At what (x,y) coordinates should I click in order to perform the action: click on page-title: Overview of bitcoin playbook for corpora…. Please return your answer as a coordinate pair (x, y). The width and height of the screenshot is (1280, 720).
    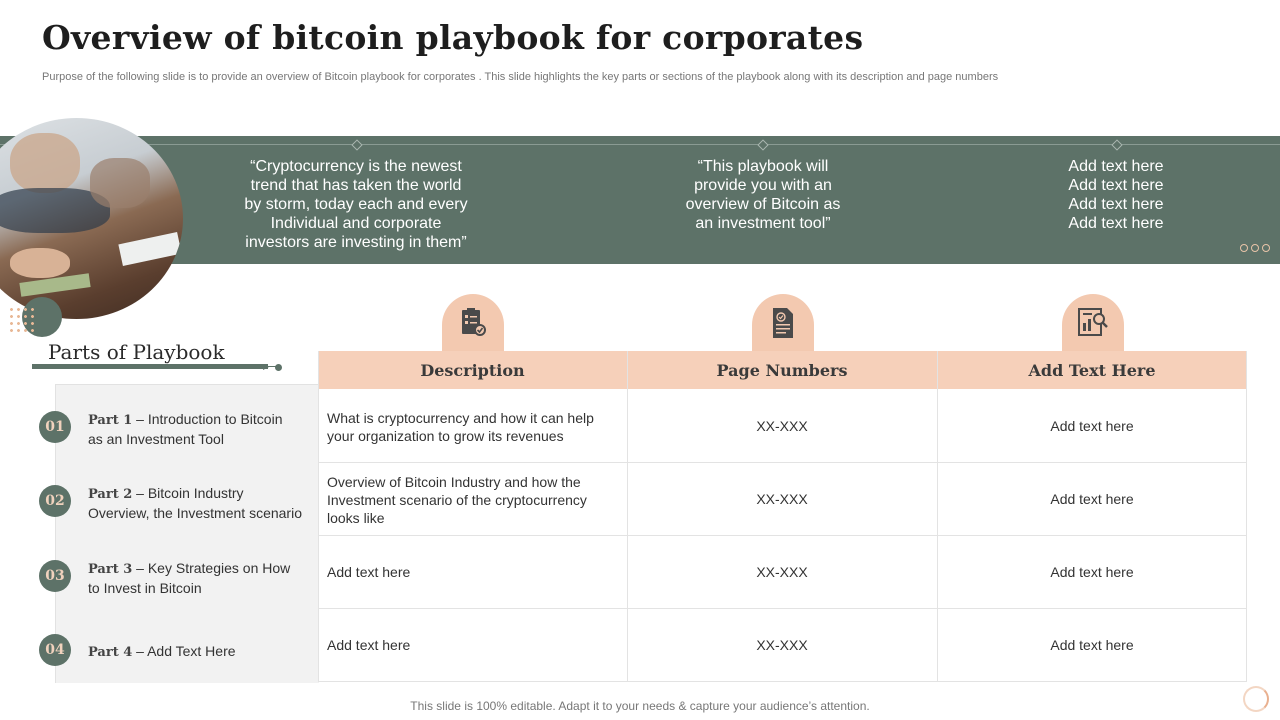
    Looking at the image, I should click on (453, 37).